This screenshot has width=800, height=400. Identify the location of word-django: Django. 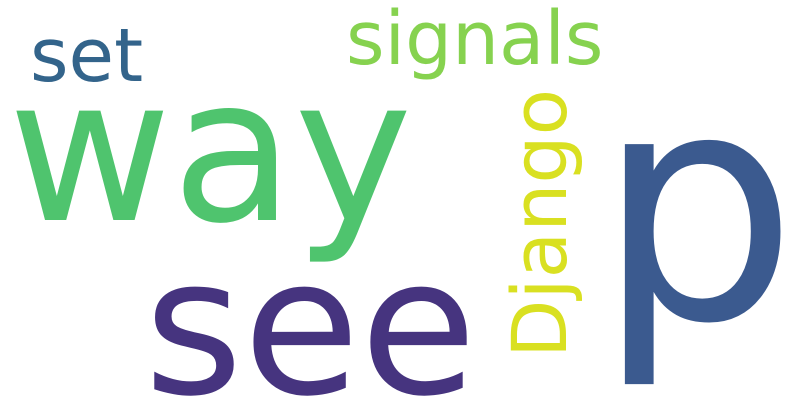
(539, 223).